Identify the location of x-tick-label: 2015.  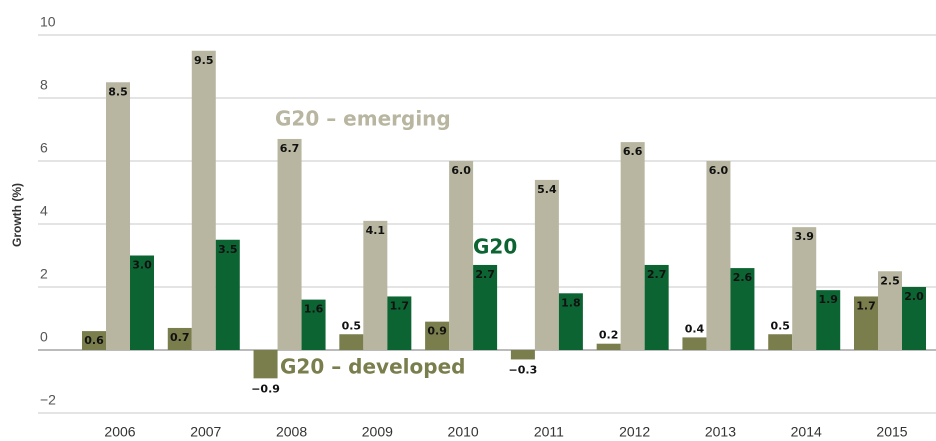
(891, 432).